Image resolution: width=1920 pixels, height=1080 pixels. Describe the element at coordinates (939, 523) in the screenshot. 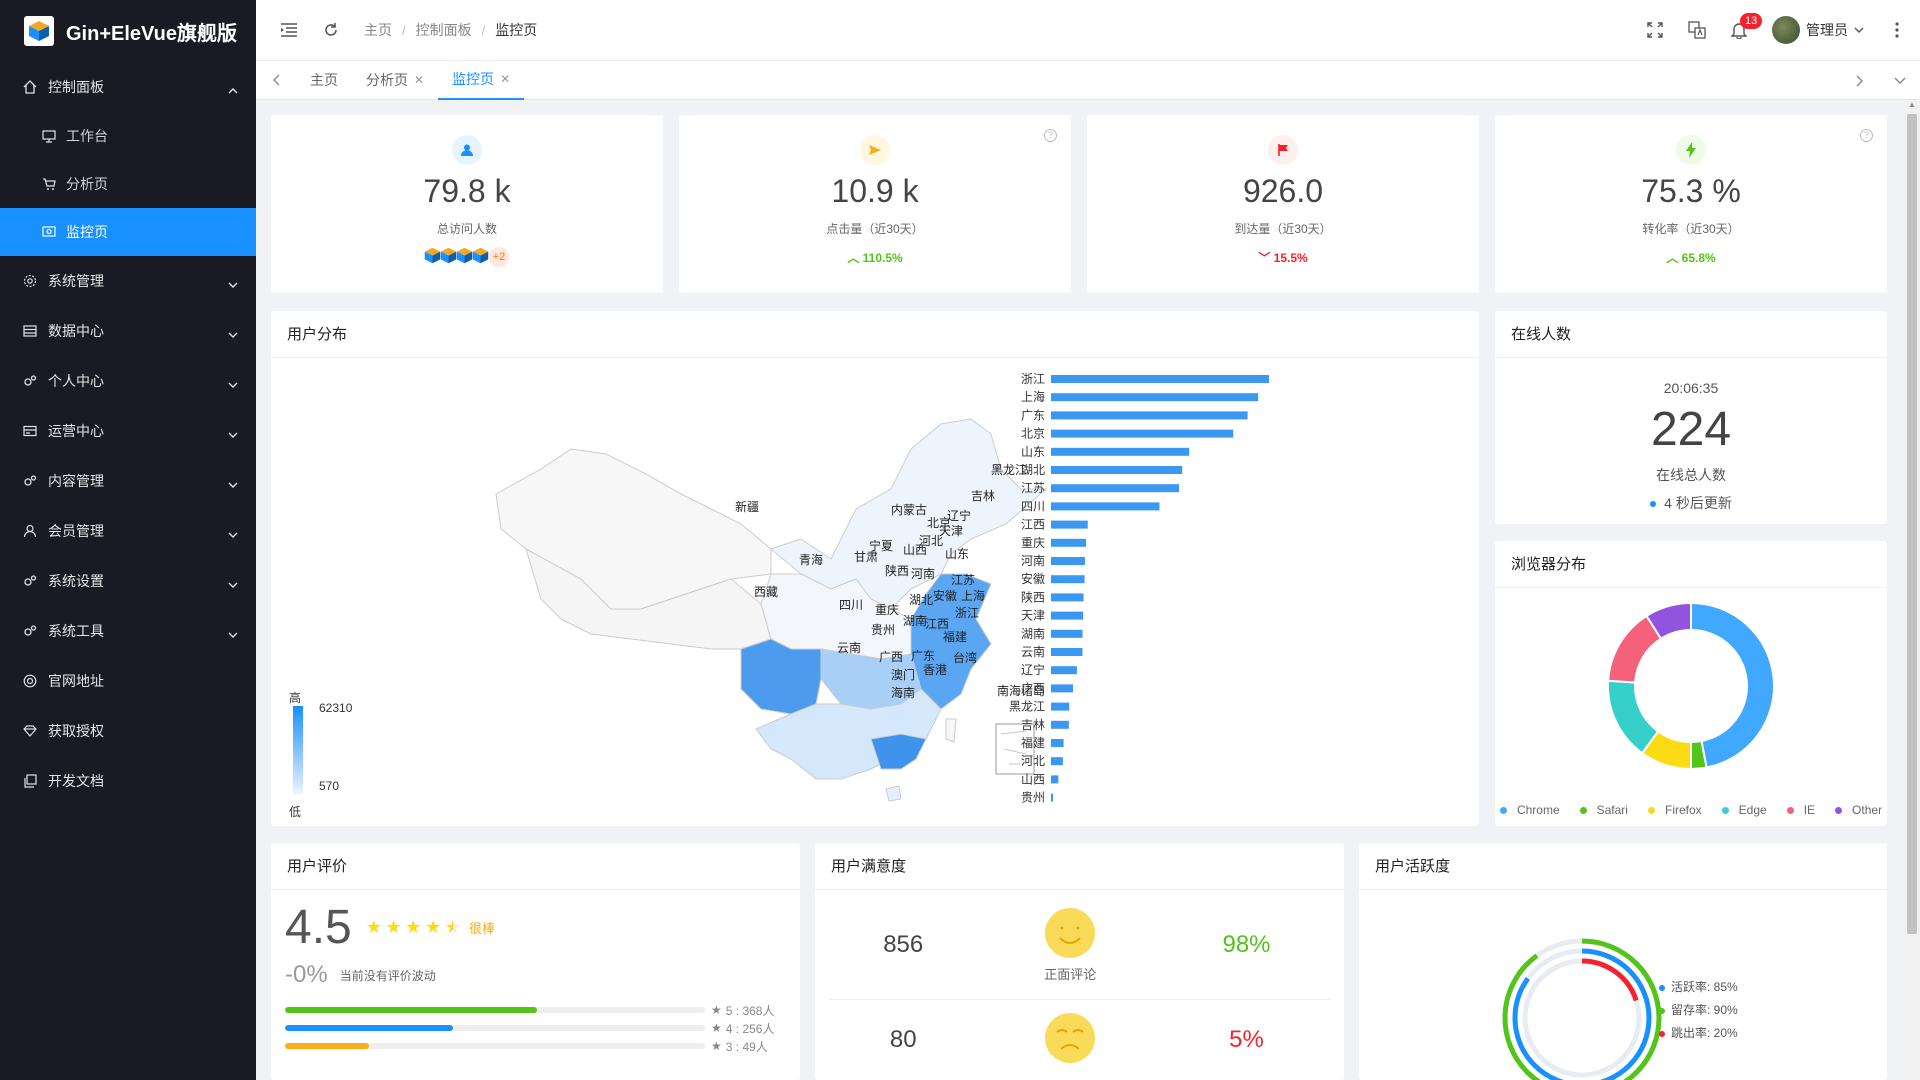

I see `map-region-label: 北京` at that location.